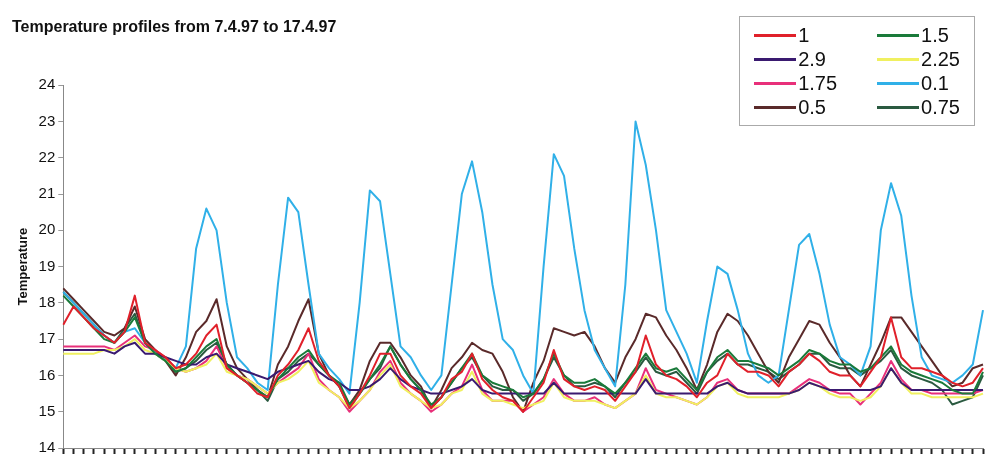 The width and height of the screenshot is (1003, 468). I want to click on y-tick-label: 24, so click(47, 84).